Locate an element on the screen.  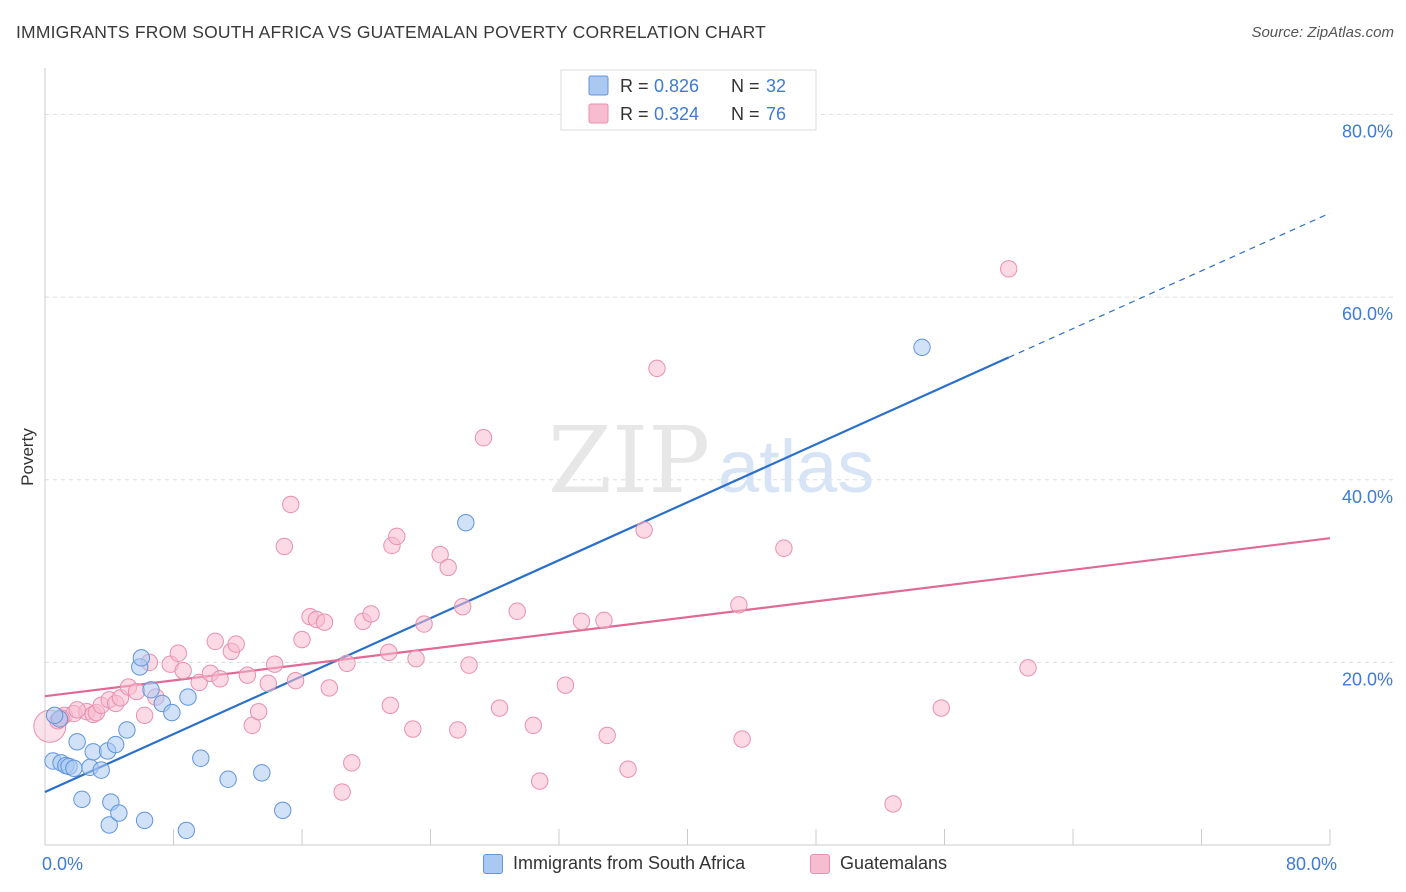
y-tick-label: 80.0% is located at coordinates (1367, 132).